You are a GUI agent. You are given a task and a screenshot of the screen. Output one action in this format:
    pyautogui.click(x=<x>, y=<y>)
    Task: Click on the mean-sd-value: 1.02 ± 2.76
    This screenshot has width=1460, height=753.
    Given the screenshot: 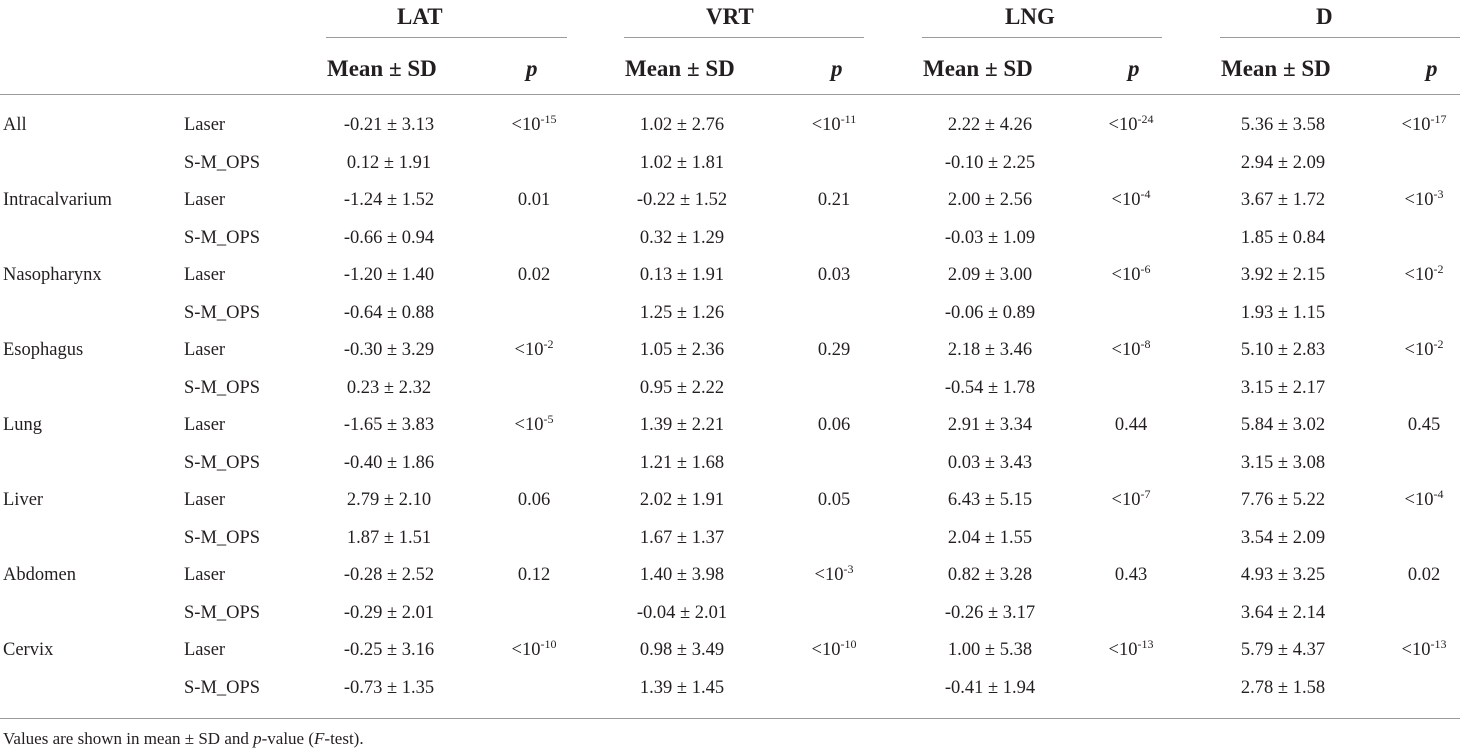 What is the action you would take?
    pyautogui.click(x=682, y=125)
    